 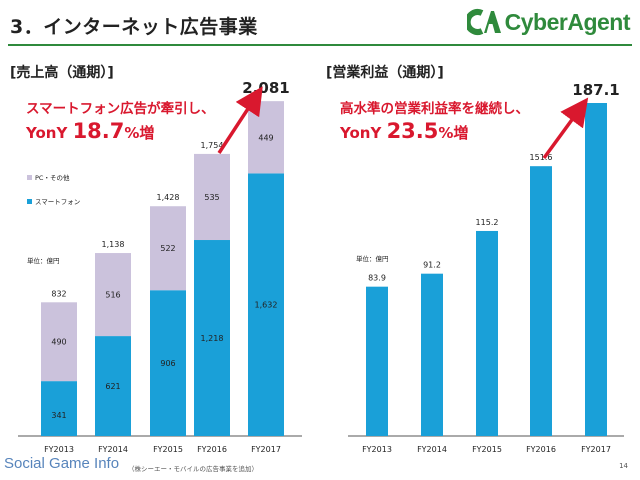 I want to click on footnote: （株シーエー・モバイルの広告事業を追加）, so click(x=193, y=469).